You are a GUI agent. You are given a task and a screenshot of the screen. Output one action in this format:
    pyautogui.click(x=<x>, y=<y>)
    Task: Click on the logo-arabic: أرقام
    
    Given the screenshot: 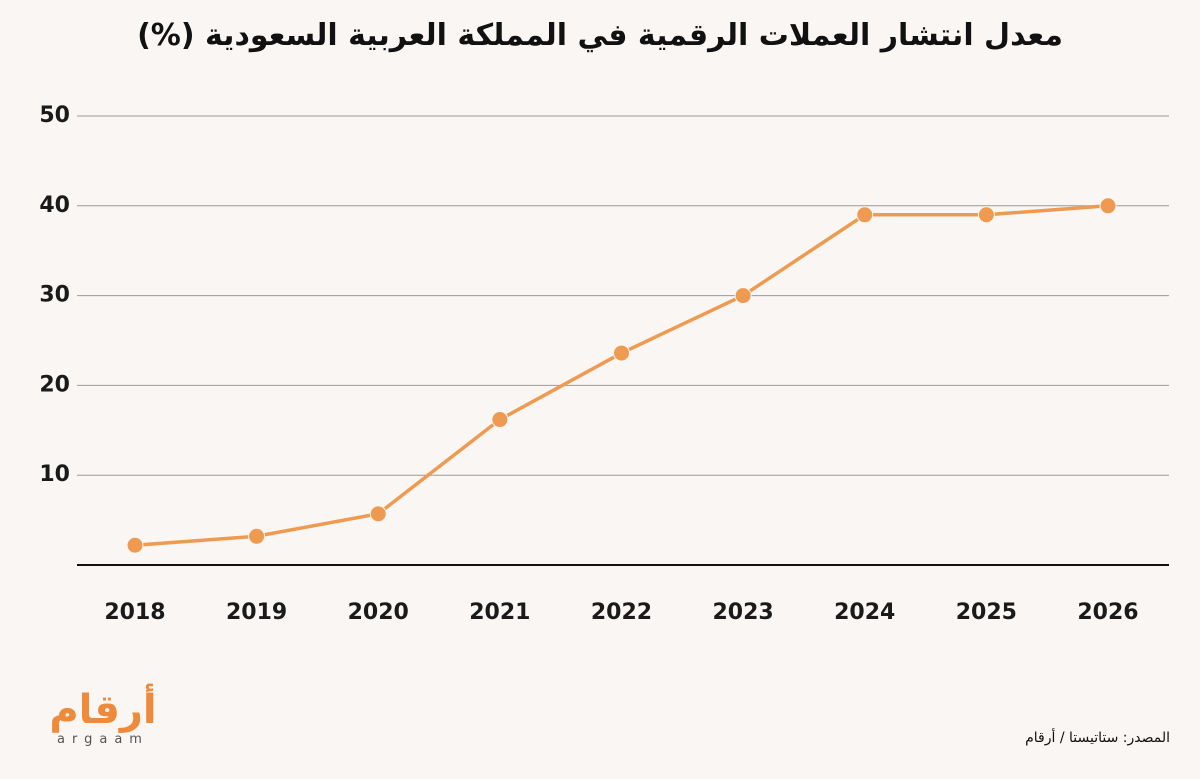 What is the action you would take?
    pyautogui.click(x=103, y=710)
    